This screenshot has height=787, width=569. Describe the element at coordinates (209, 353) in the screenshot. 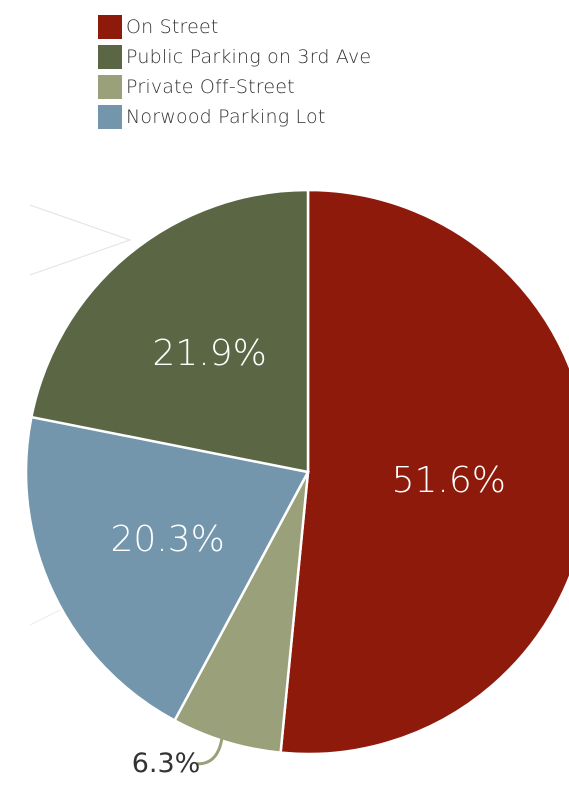

I see `data-label-public-parking-3rd-ave: 21.9%` at that location.